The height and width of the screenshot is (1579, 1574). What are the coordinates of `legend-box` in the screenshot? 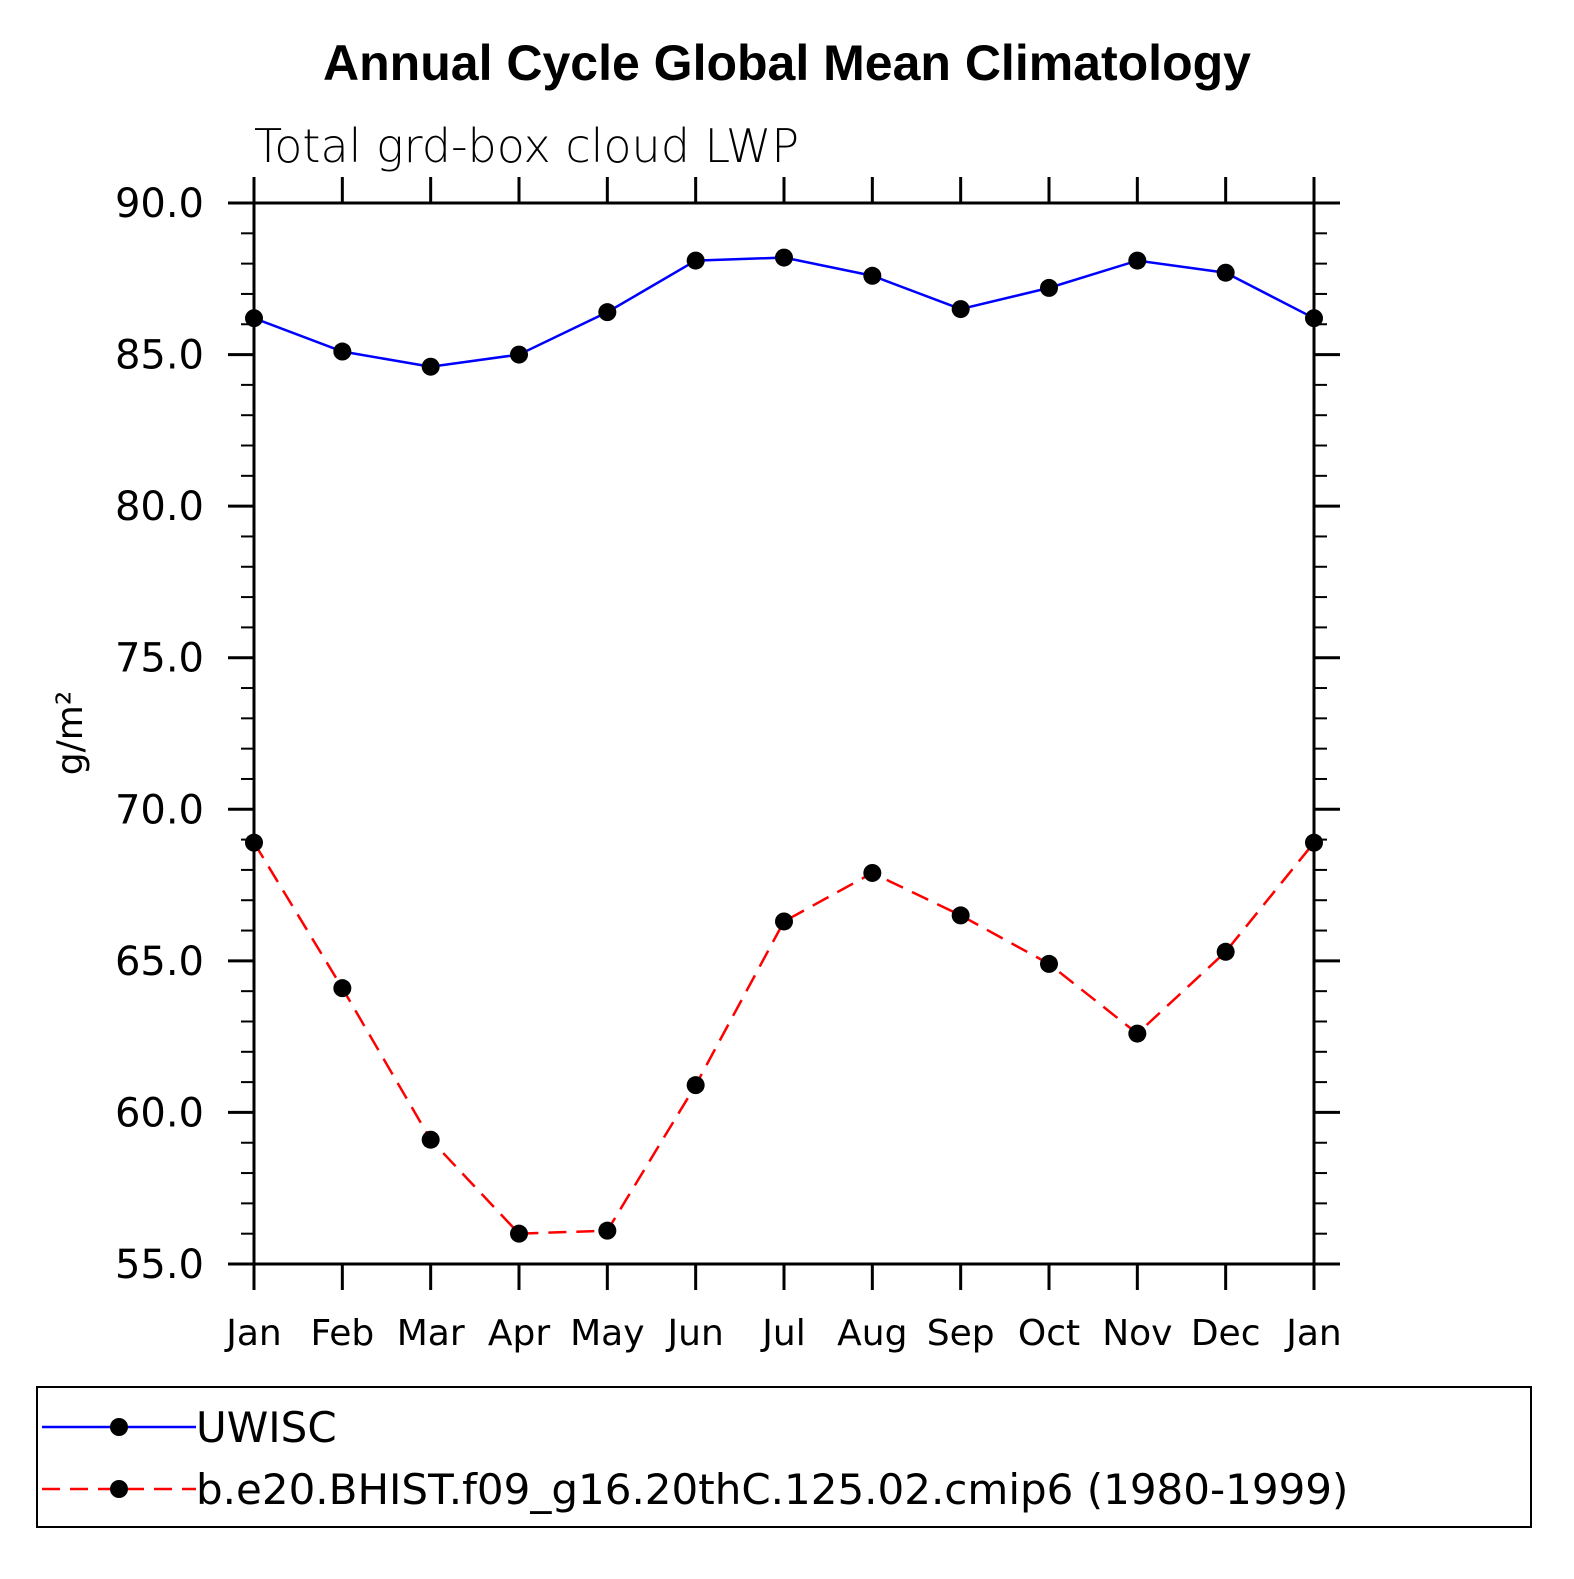 It's located at (784, 1457).